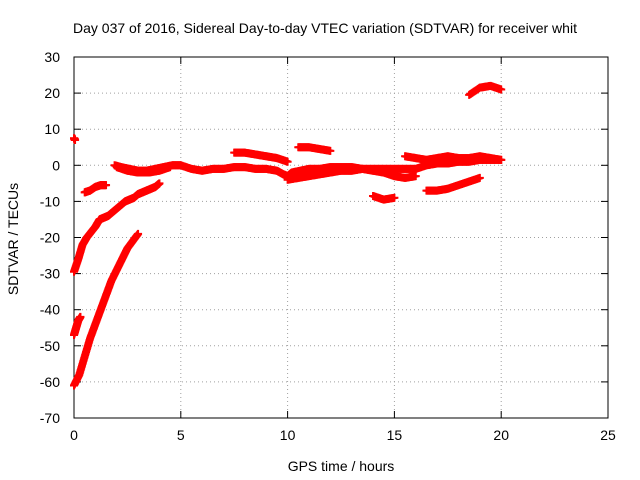 This screenshot has width=640, height=480. Describe the element at coordinates (50, 382) in the screenshot. I see `y-tick-label: -60` at that location.